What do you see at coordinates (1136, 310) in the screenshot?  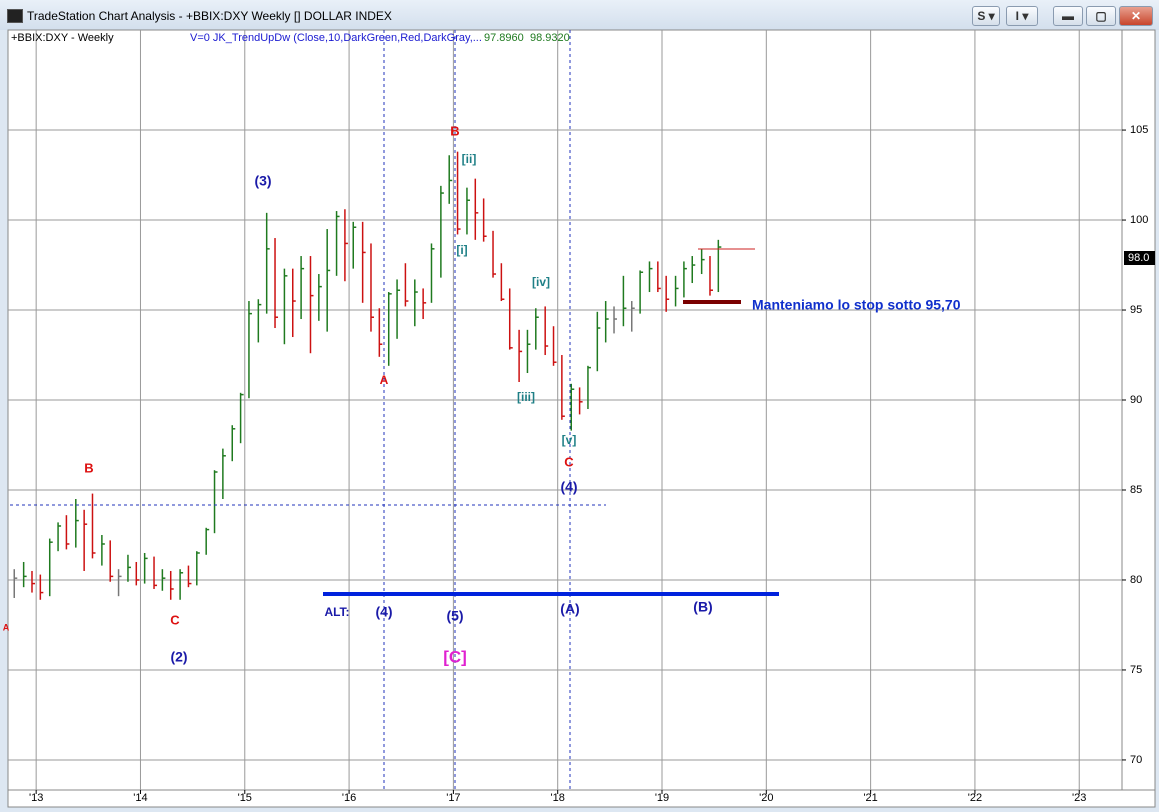 I see `y-tick-label: 95` at bounding box center [1136, 310].